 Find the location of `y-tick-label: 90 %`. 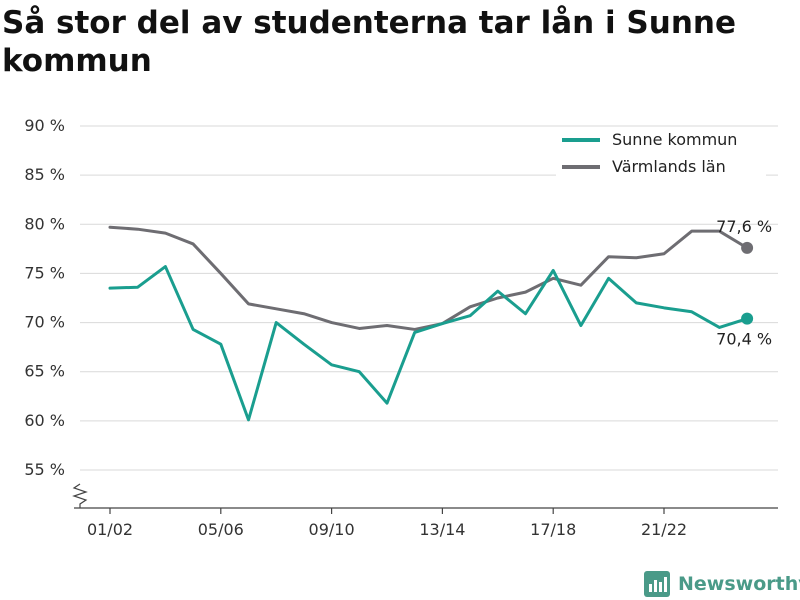

y-tick-label: 90 % is located at coordinates (44, 125).